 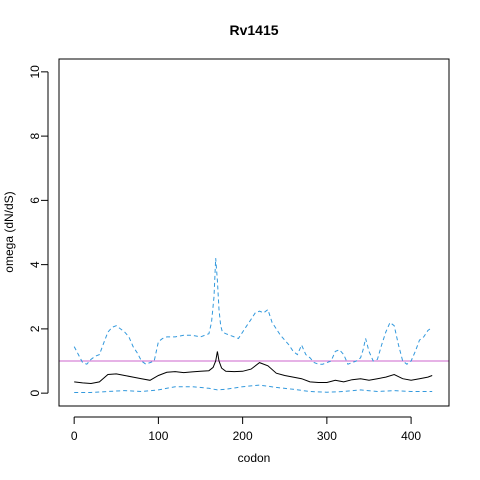 I want to click on x-tick-label: 300, so click(x=327, y=436).